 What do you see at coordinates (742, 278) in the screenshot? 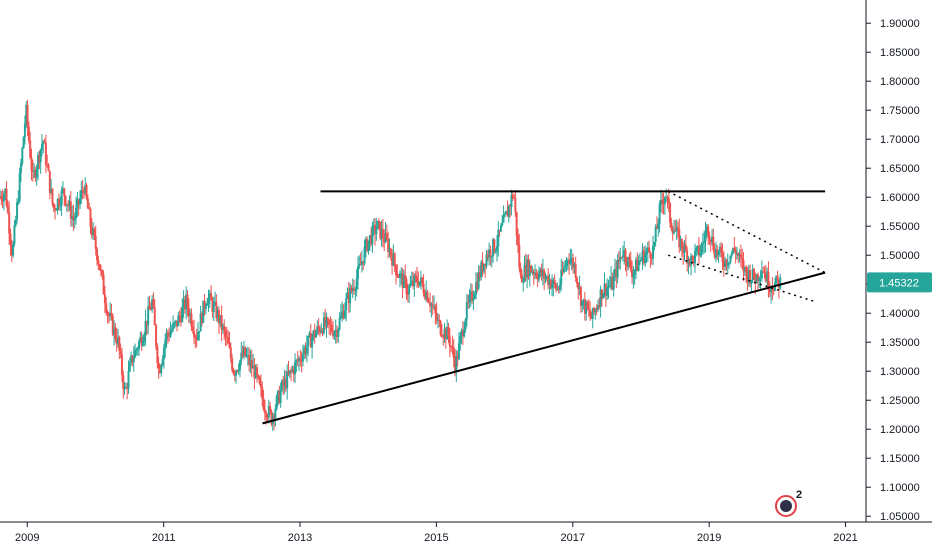
I see `dotted-trendline` at bounding box center [742, 278].